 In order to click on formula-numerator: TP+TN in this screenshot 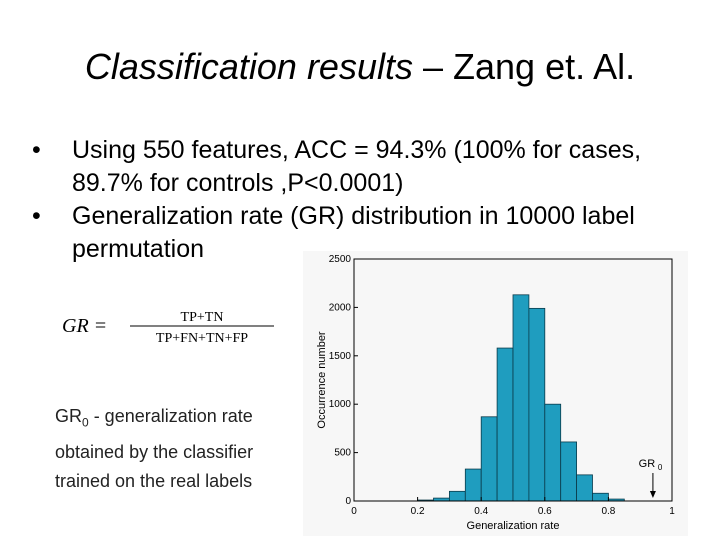, I will do `click(202, 317)`.